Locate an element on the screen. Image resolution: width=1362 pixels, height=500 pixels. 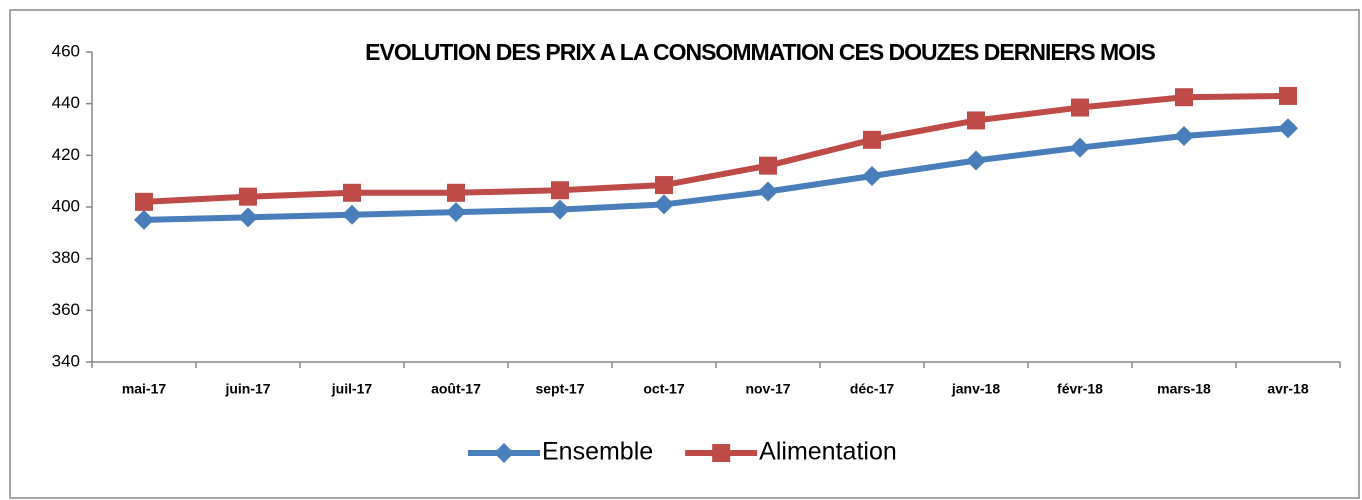
x-tick-label: févr-18 is located at coordinates (1080, 389).